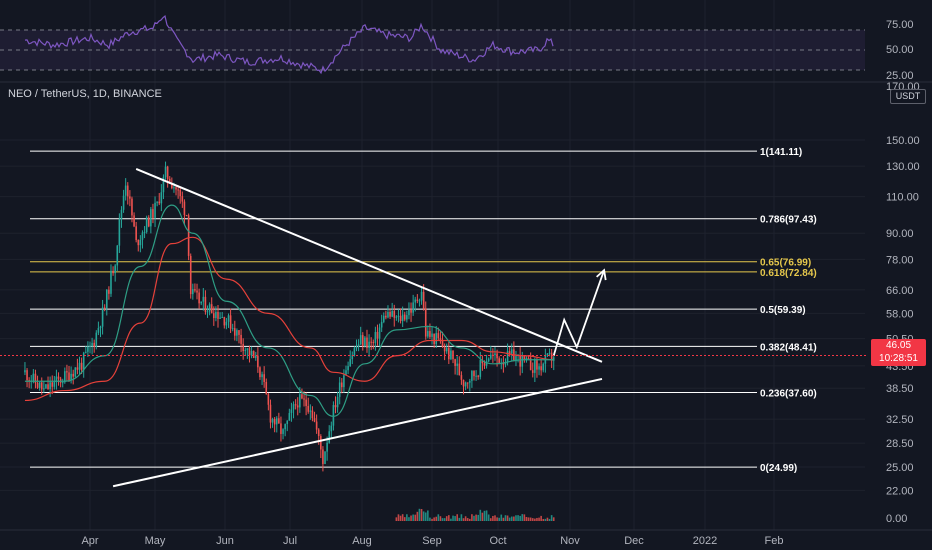 This screenshot has width=932, height=550. I want to click on time-axis-tick: Dec, so click(634, 541).